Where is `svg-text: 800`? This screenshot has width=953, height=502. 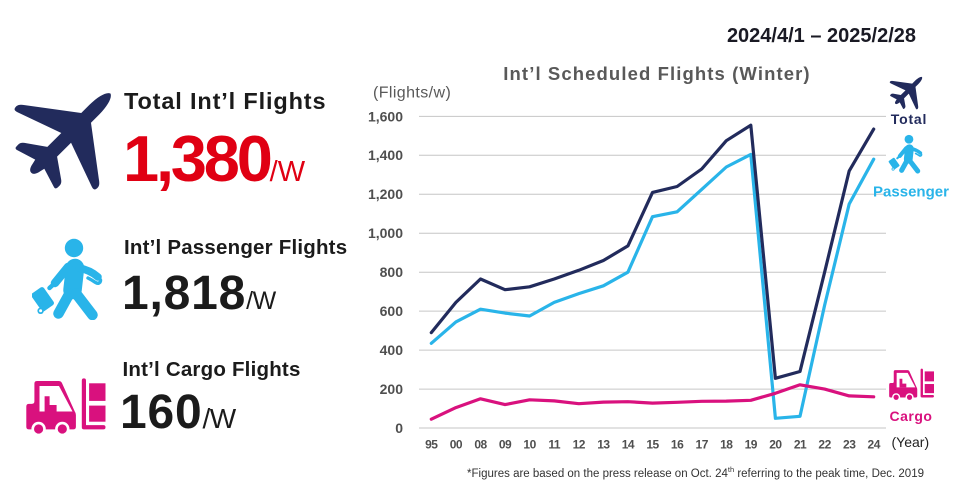 svg-text: 800 is located at coordinates (392, 272).